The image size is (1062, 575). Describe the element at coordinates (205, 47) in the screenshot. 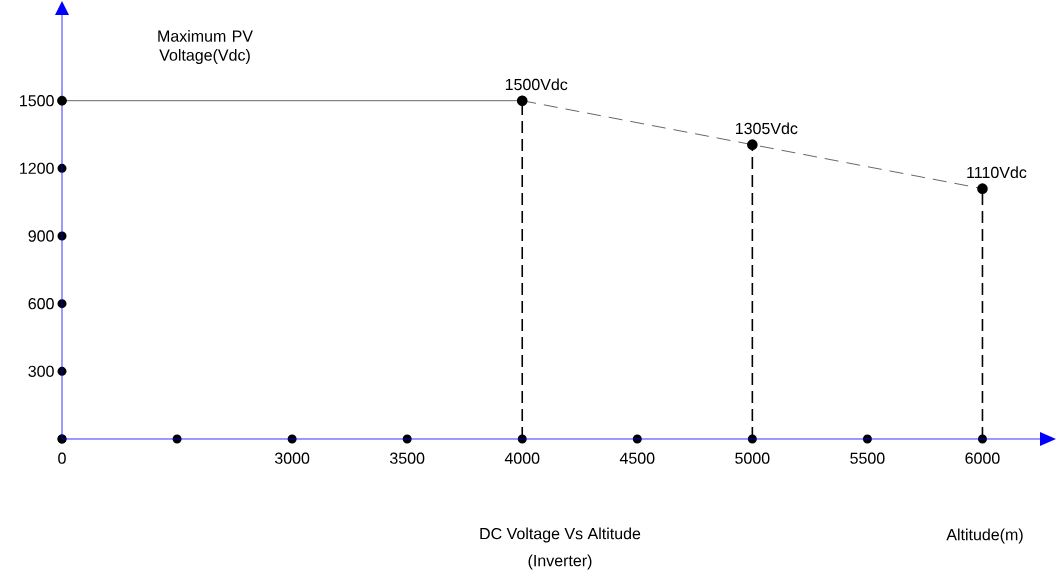

I see `y-axis-title: Maximum PV Voltage(Vdc)` at that location.